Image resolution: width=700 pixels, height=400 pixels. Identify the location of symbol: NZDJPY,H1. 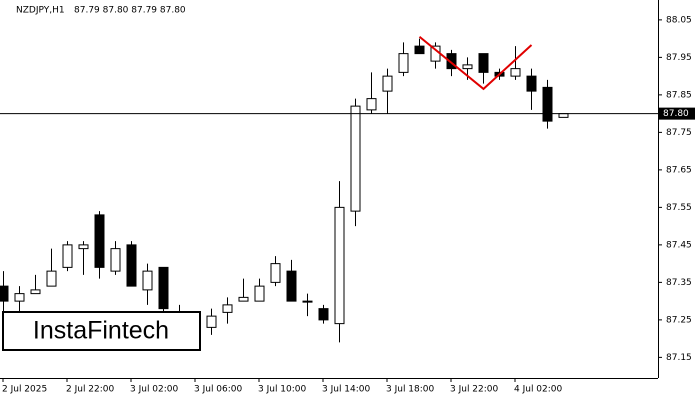
(40, 11).